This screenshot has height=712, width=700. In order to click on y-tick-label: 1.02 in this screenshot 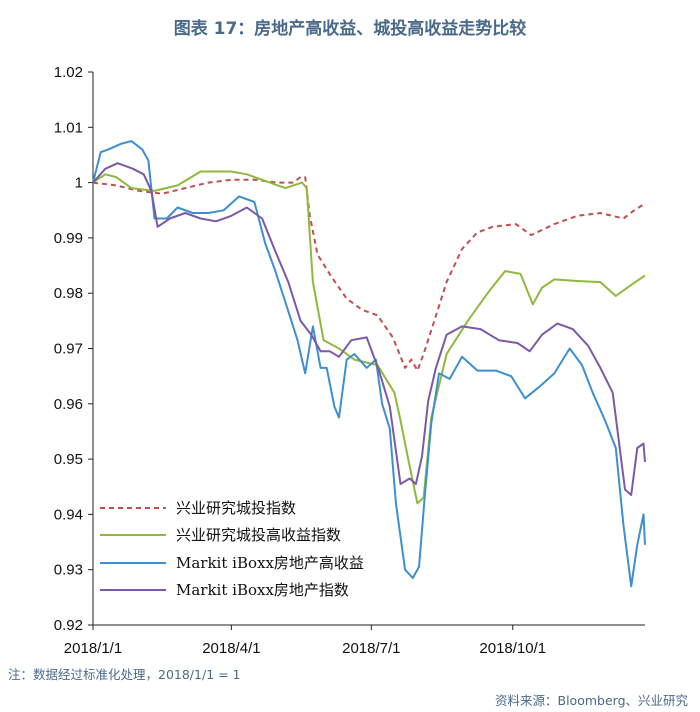, I will do `click(68, 72)`.